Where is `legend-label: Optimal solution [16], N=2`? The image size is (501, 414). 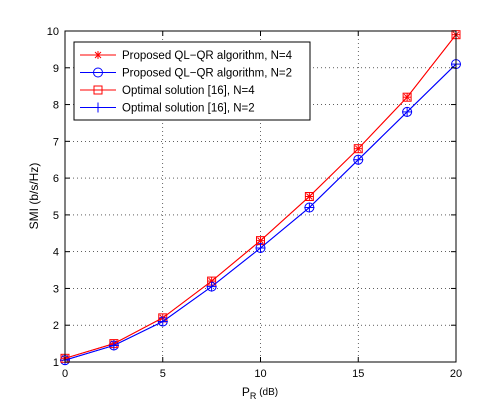 legend-label: Optimal solution [16], N=2 is located at coordinates (188, 109).